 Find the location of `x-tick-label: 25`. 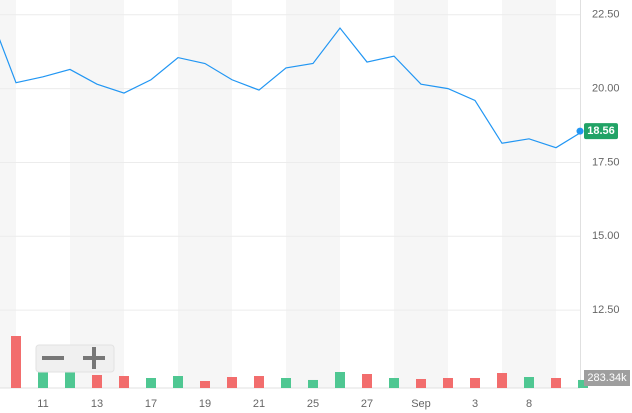

x-tick-label: 25 is located at coordinates (313, 404).